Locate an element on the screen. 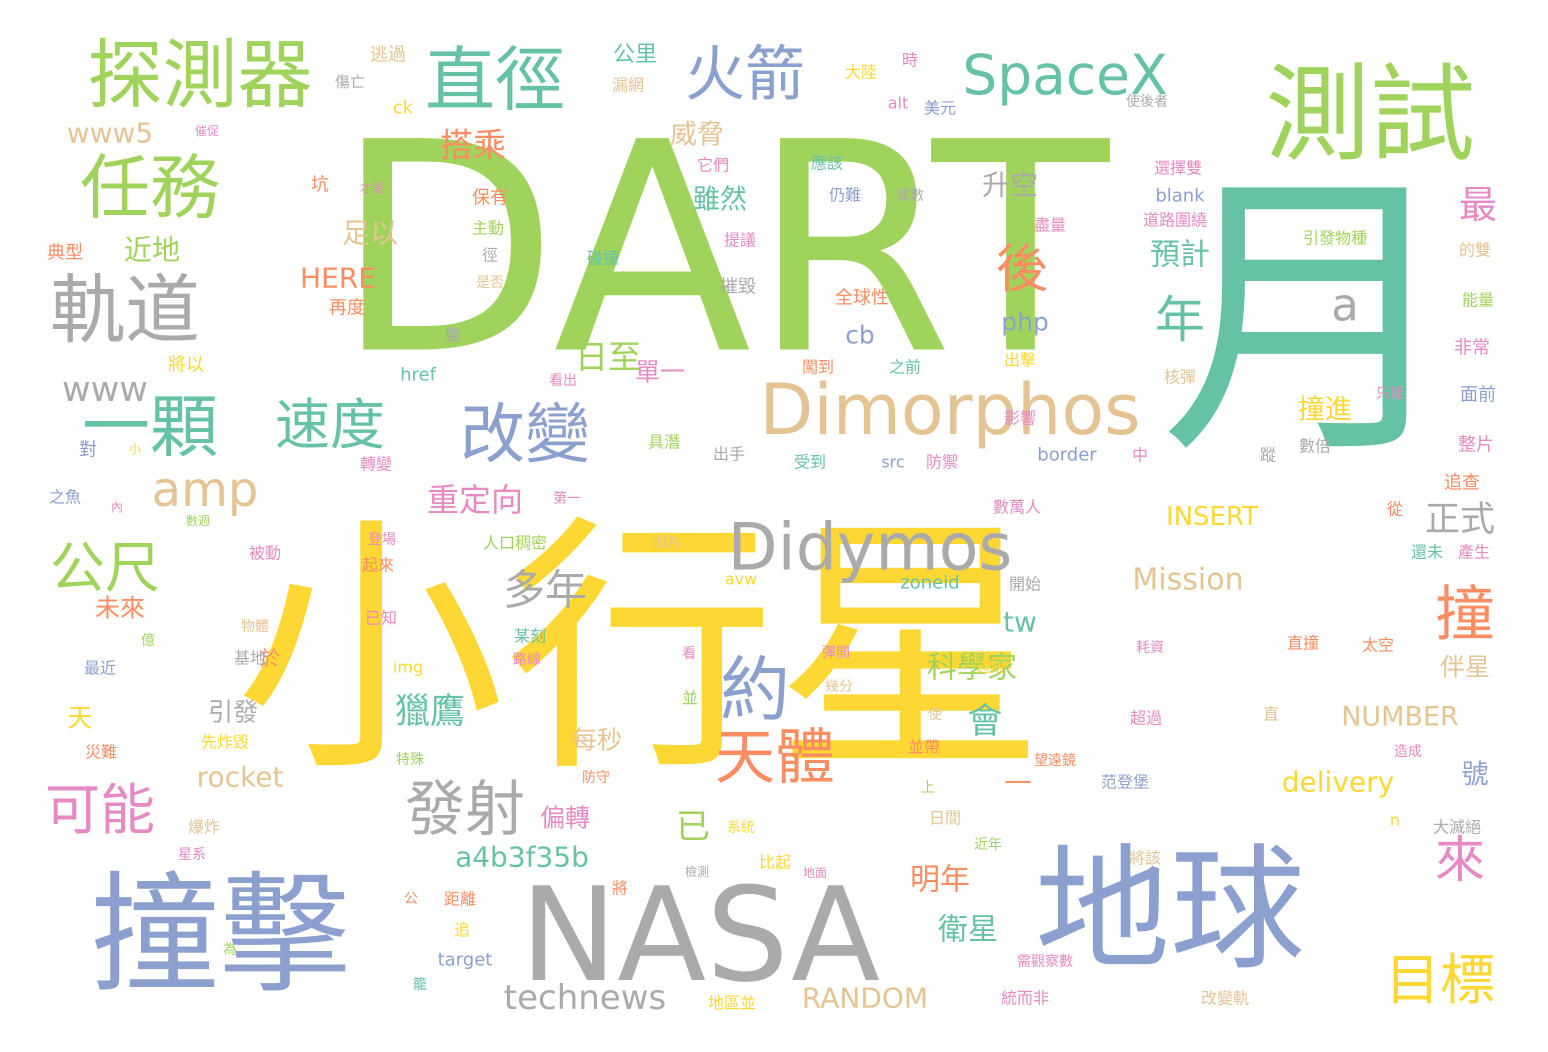 Image resolution: width=1548 pixels, height=1052 pixels. word-51: 近地 is located at coordinates (152, 250).